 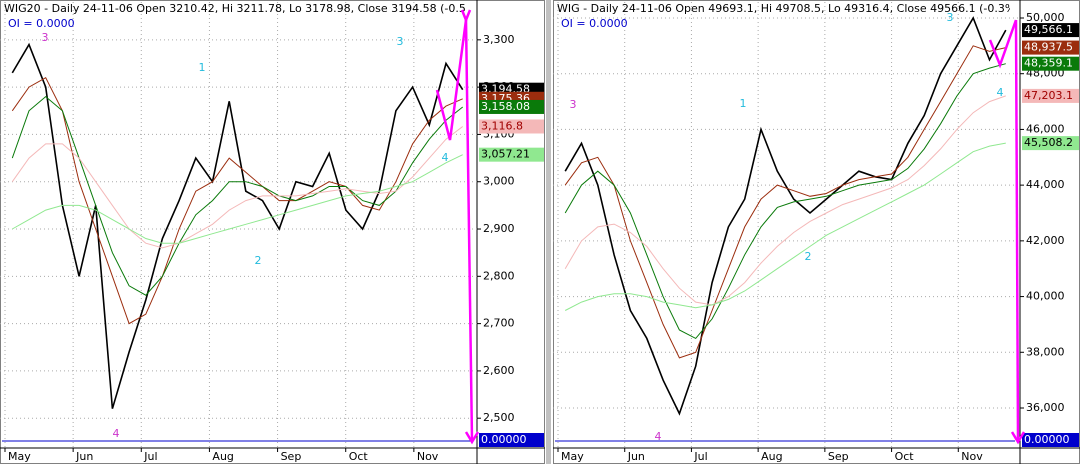 What do you see at coordinates (1045, 296) in the screenshot?
I see `y-tick-label: 40,000` at bounding box center [1045, 296].